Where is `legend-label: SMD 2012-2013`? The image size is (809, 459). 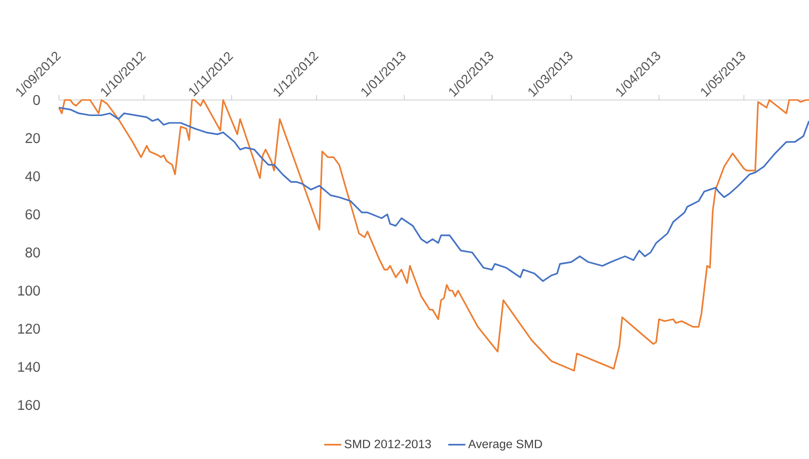 legend-label: SMD 2012-2013 is located at coordinates (387, 444).